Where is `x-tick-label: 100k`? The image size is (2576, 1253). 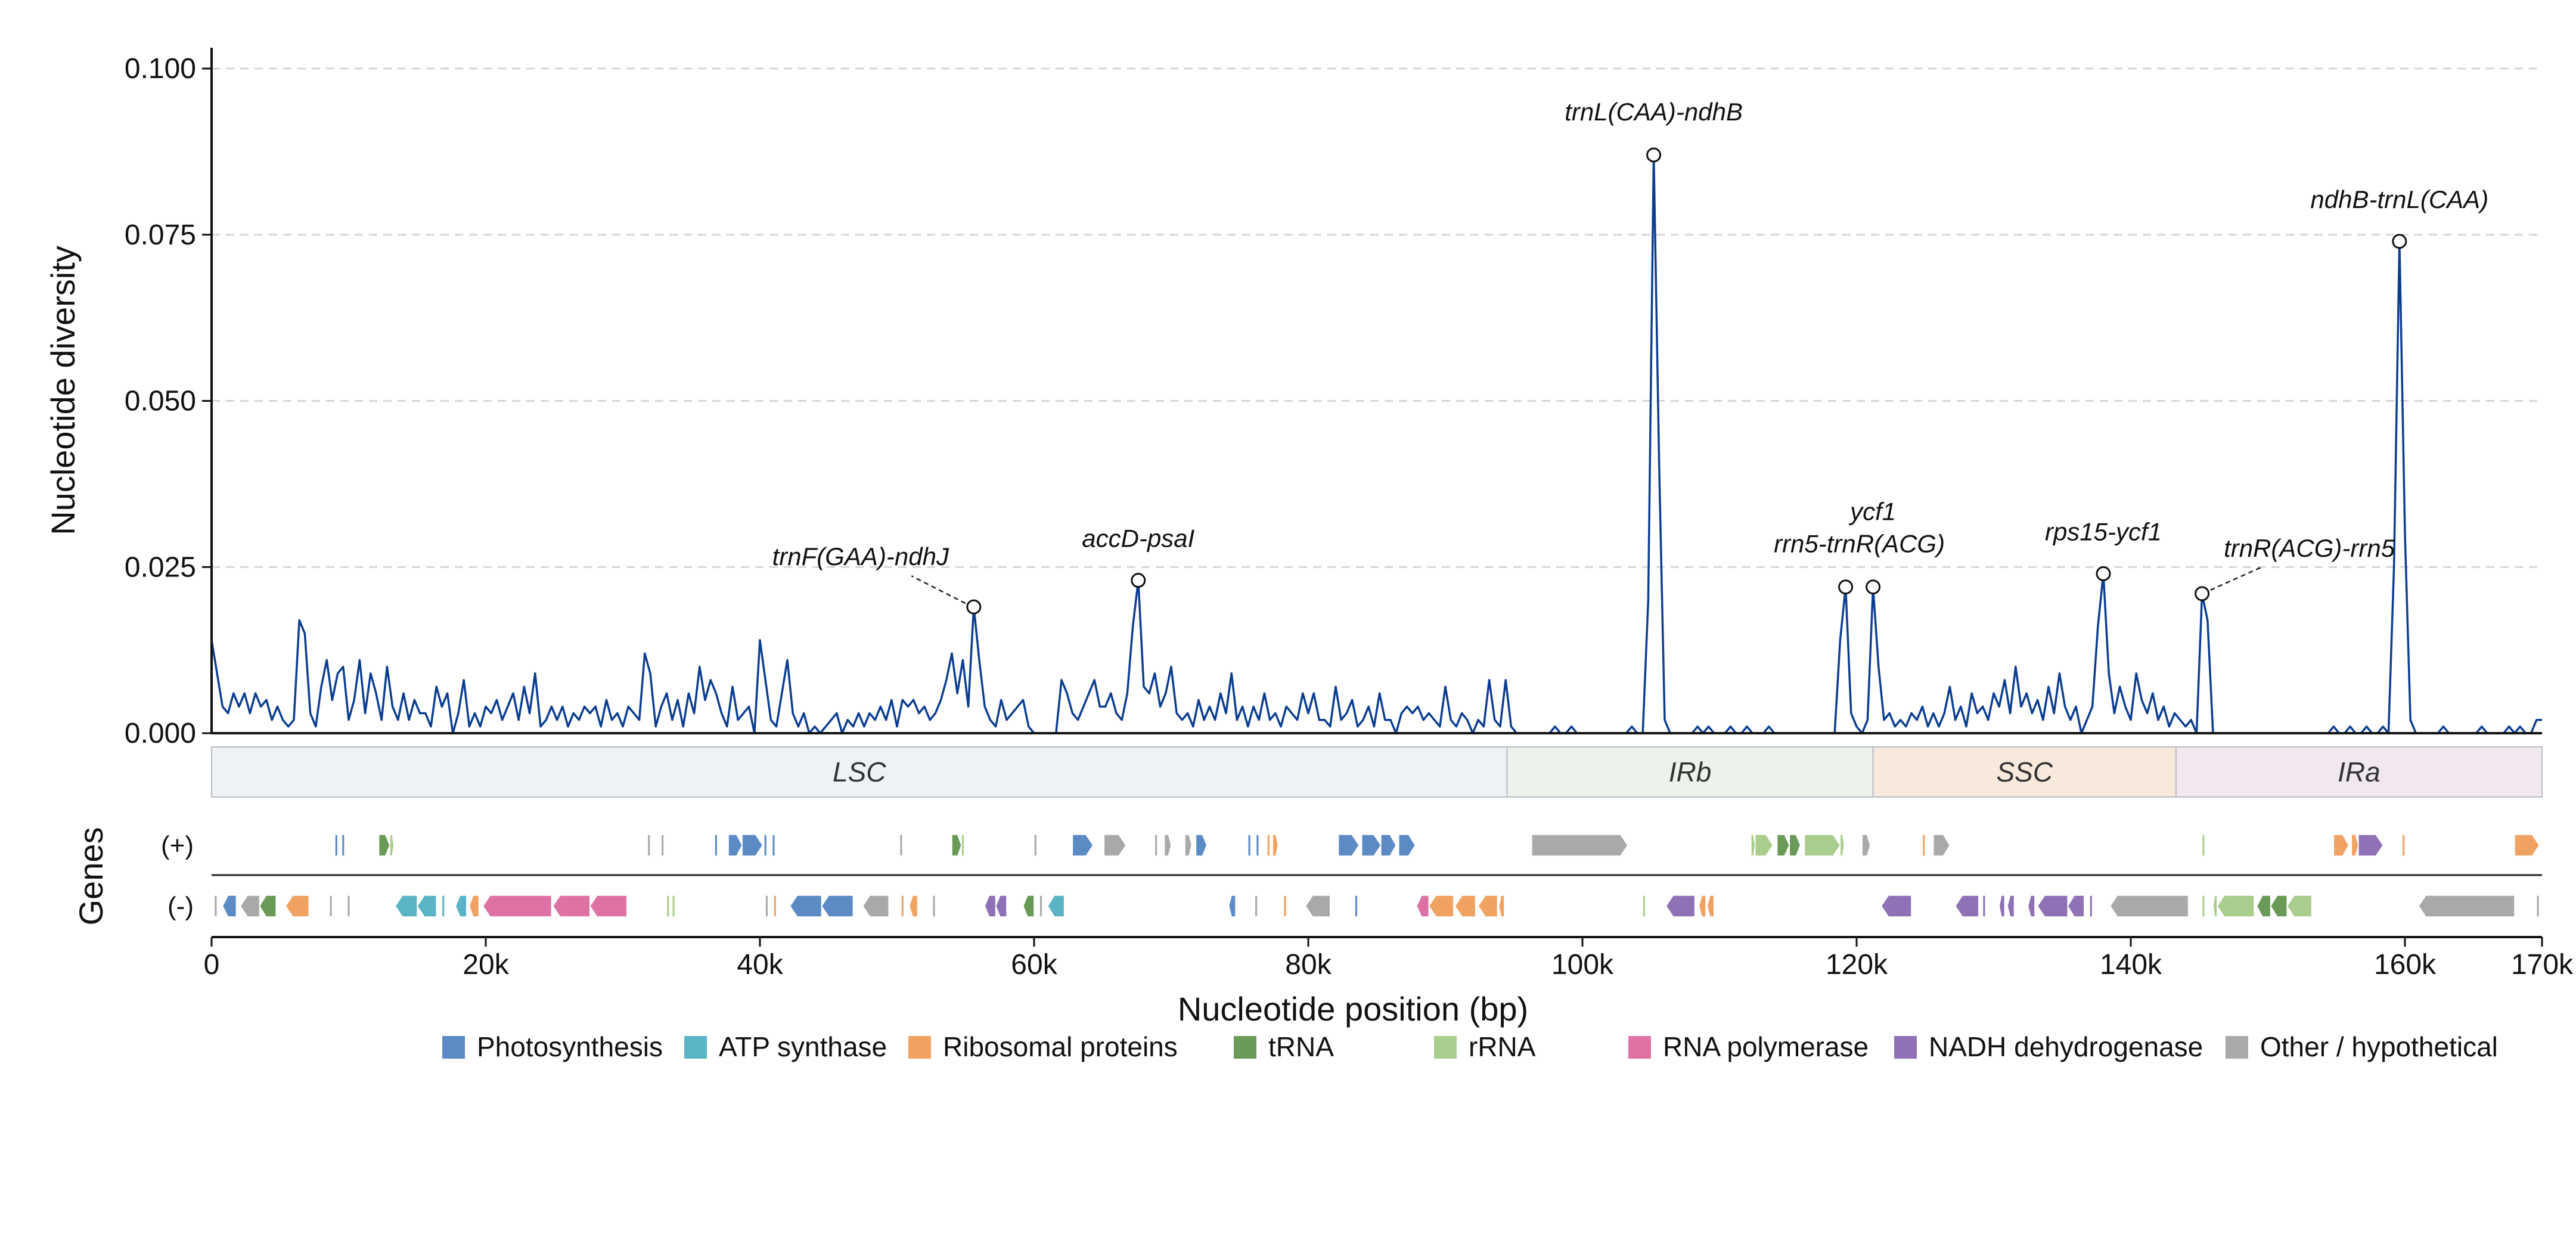
x-tick-label: 100k is located at coordinates (1582, 965).